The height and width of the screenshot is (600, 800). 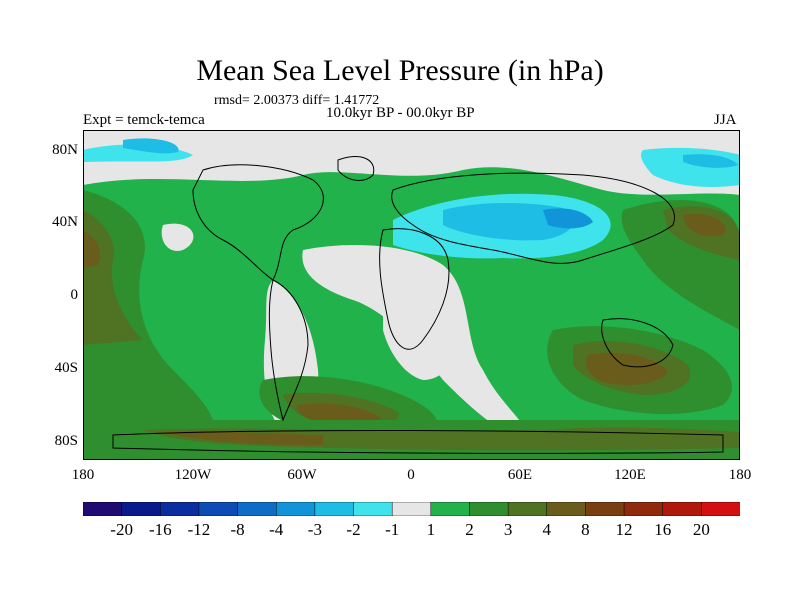 I want to click on eurasia-blue, so click(x=568, y=218).